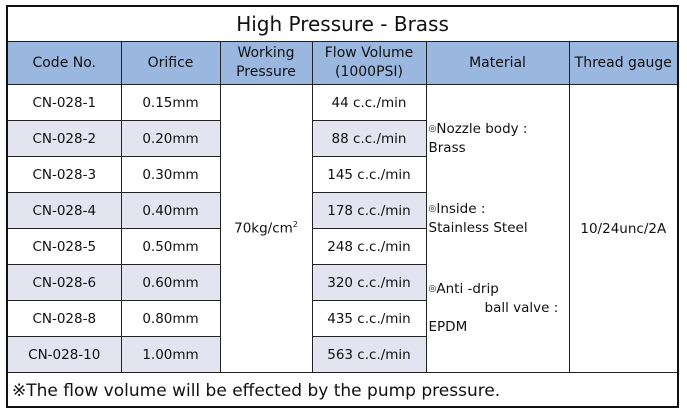 The width and height of the screenshot is (687, 413). What do you see at coordinates (65, 138) in the screenshot?
I see `cell-code: CN-028-2` at bounding box center [65, 138].